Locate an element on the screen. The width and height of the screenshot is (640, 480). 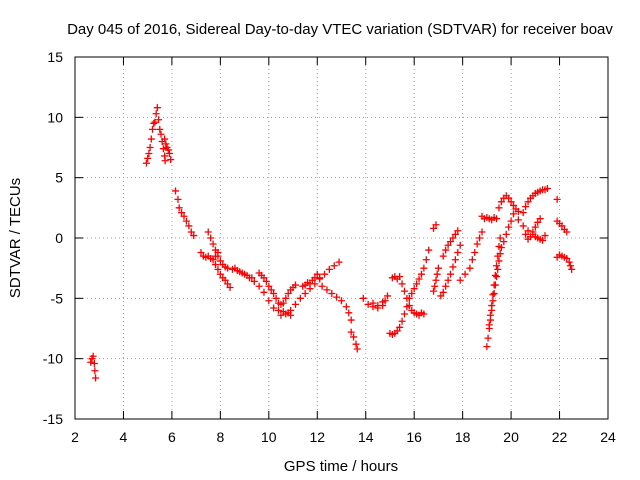
y-tick-label: -15 is located at coordinates (53, 419).